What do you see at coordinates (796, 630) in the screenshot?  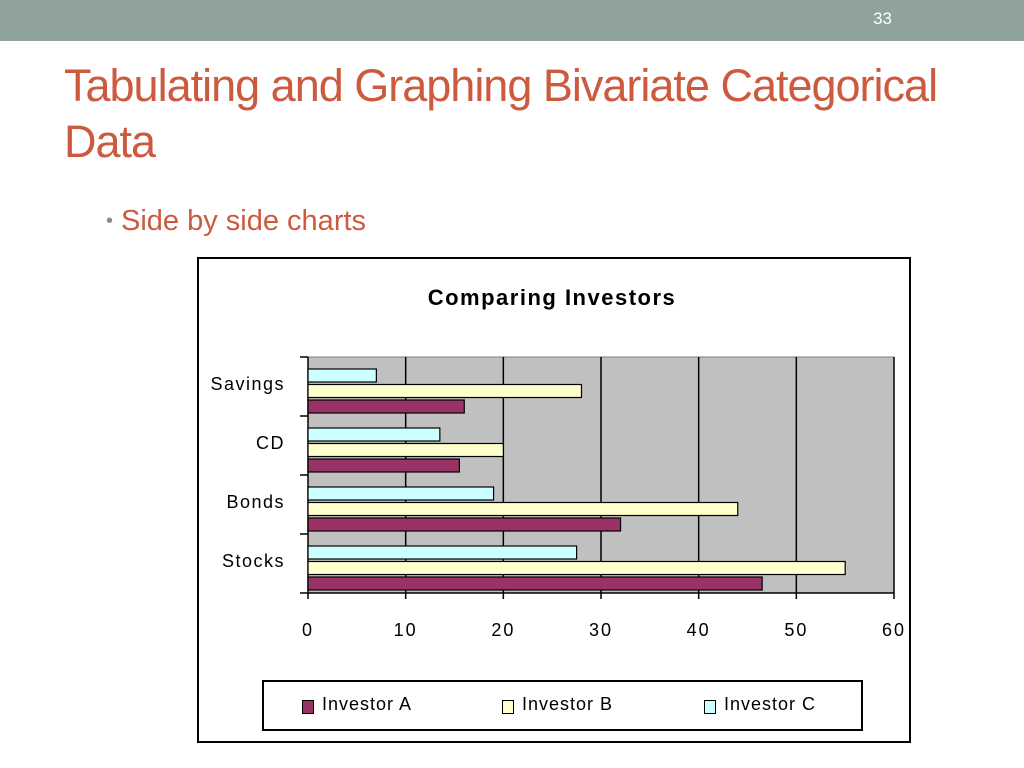 I see `x-tick-label: 50` at bounding box center [796, 630].